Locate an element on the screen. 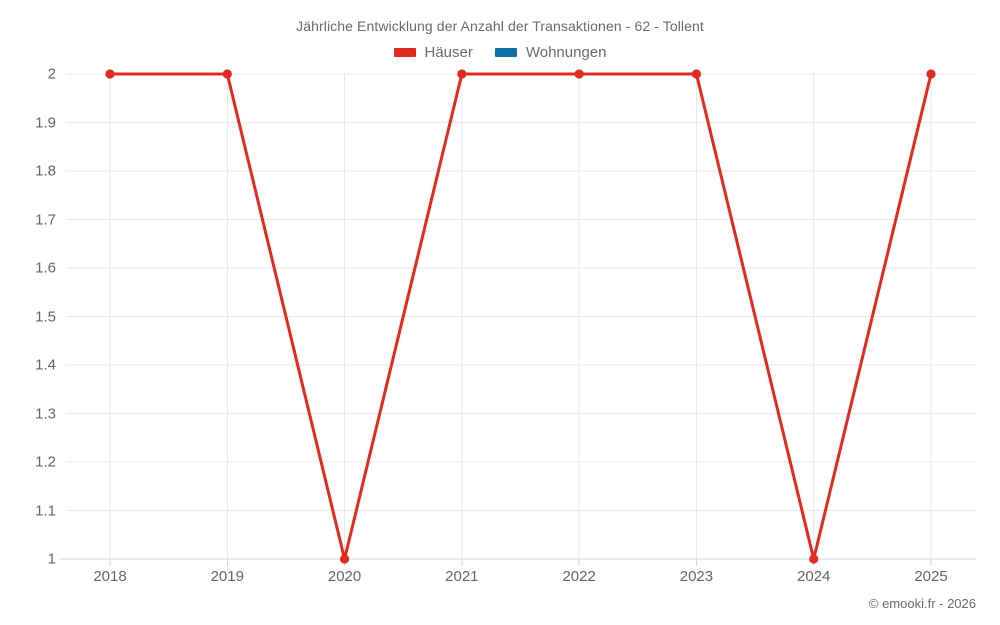 The height and width of the screenshot is (625, 1000). x-tick-label: 2018 is located at coordinates (110, 576).